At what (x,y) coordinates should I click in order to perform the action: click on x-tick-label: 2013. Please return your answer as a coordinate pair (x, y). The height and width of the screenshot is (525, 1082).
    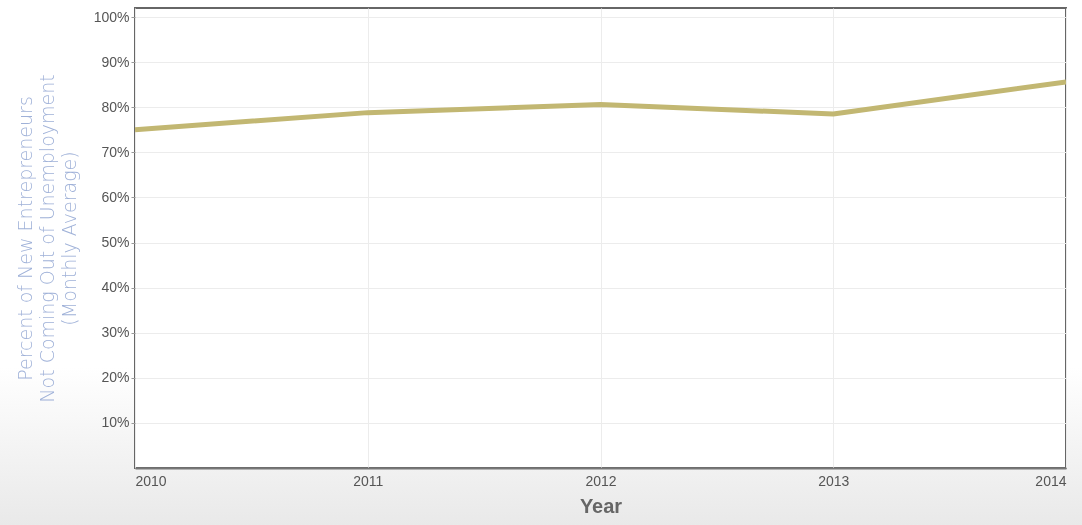
    Looking at the image, I should click on (834, 480).